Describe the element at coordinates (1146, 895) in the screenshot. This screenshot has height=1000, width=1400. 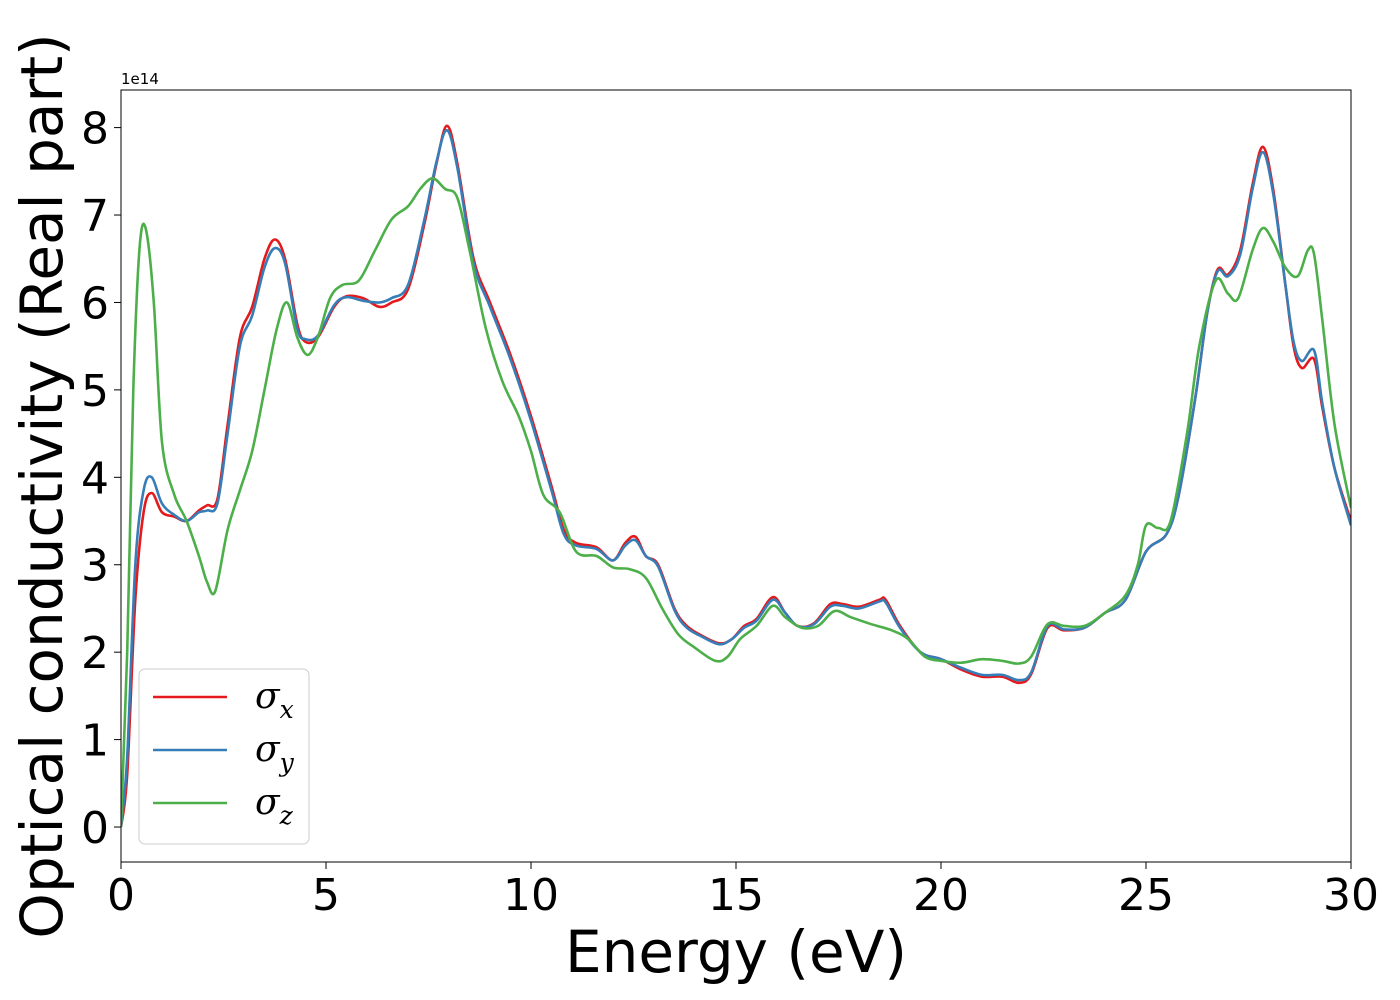
I see `x-tick-label: 25` at that location.